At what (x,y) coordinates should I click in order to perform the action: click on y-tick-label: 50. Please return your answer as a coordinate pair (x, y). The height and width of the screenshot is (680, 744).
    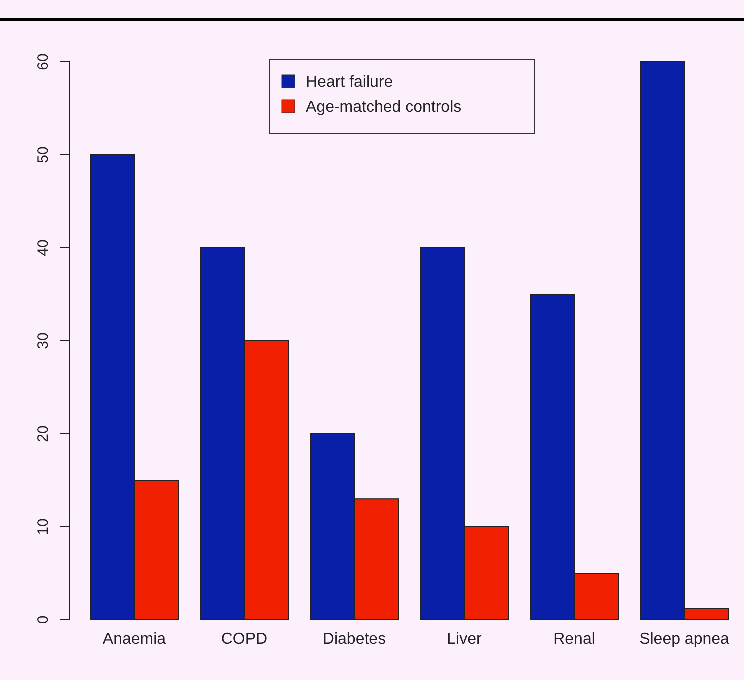
    Looking at the image, I should click on (43, 155).